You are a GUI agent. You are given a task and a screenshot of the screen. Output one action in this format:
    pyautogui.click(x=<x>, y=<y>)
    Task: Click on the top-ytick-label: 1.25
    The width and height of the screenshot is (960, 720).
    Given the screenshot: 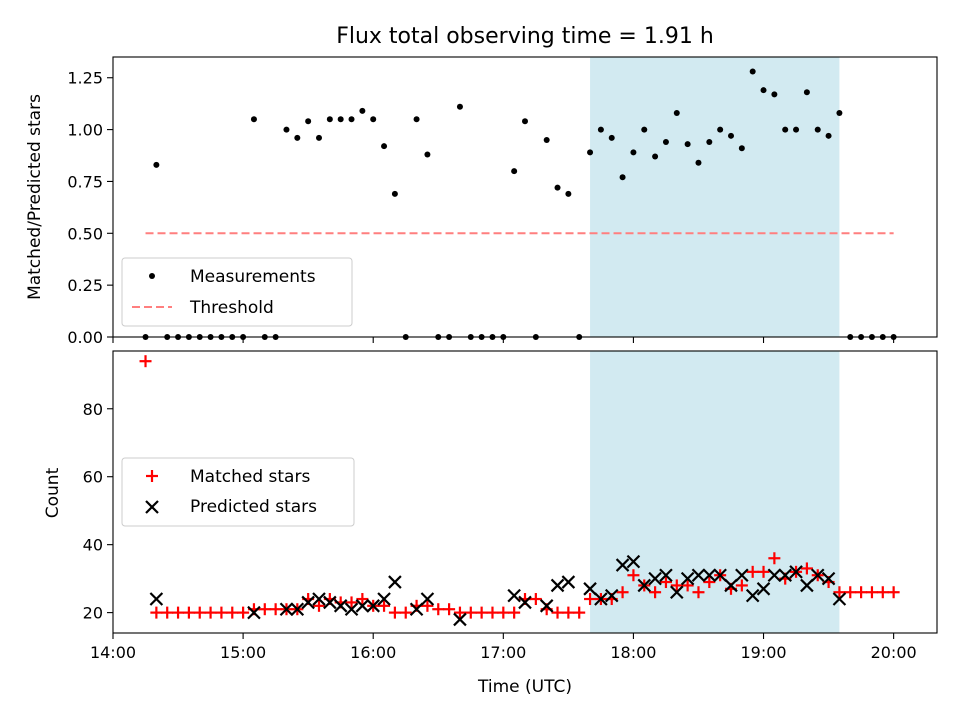 What is the action you would take?
    pyautogui.click(x=85, y=78)
    